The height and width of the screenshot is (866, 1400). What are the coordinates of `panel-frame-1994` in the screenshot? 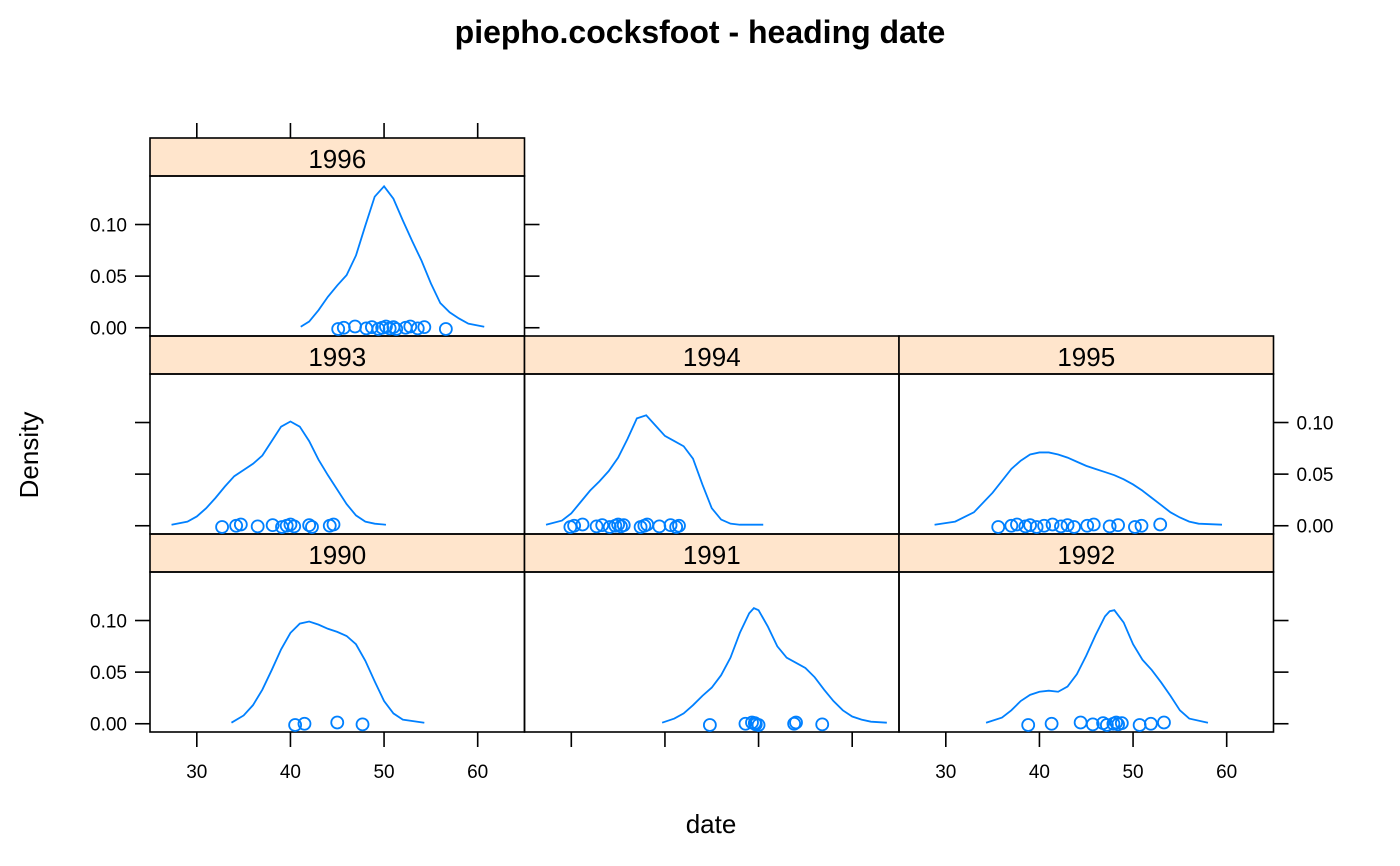 It's located at (711, 454).